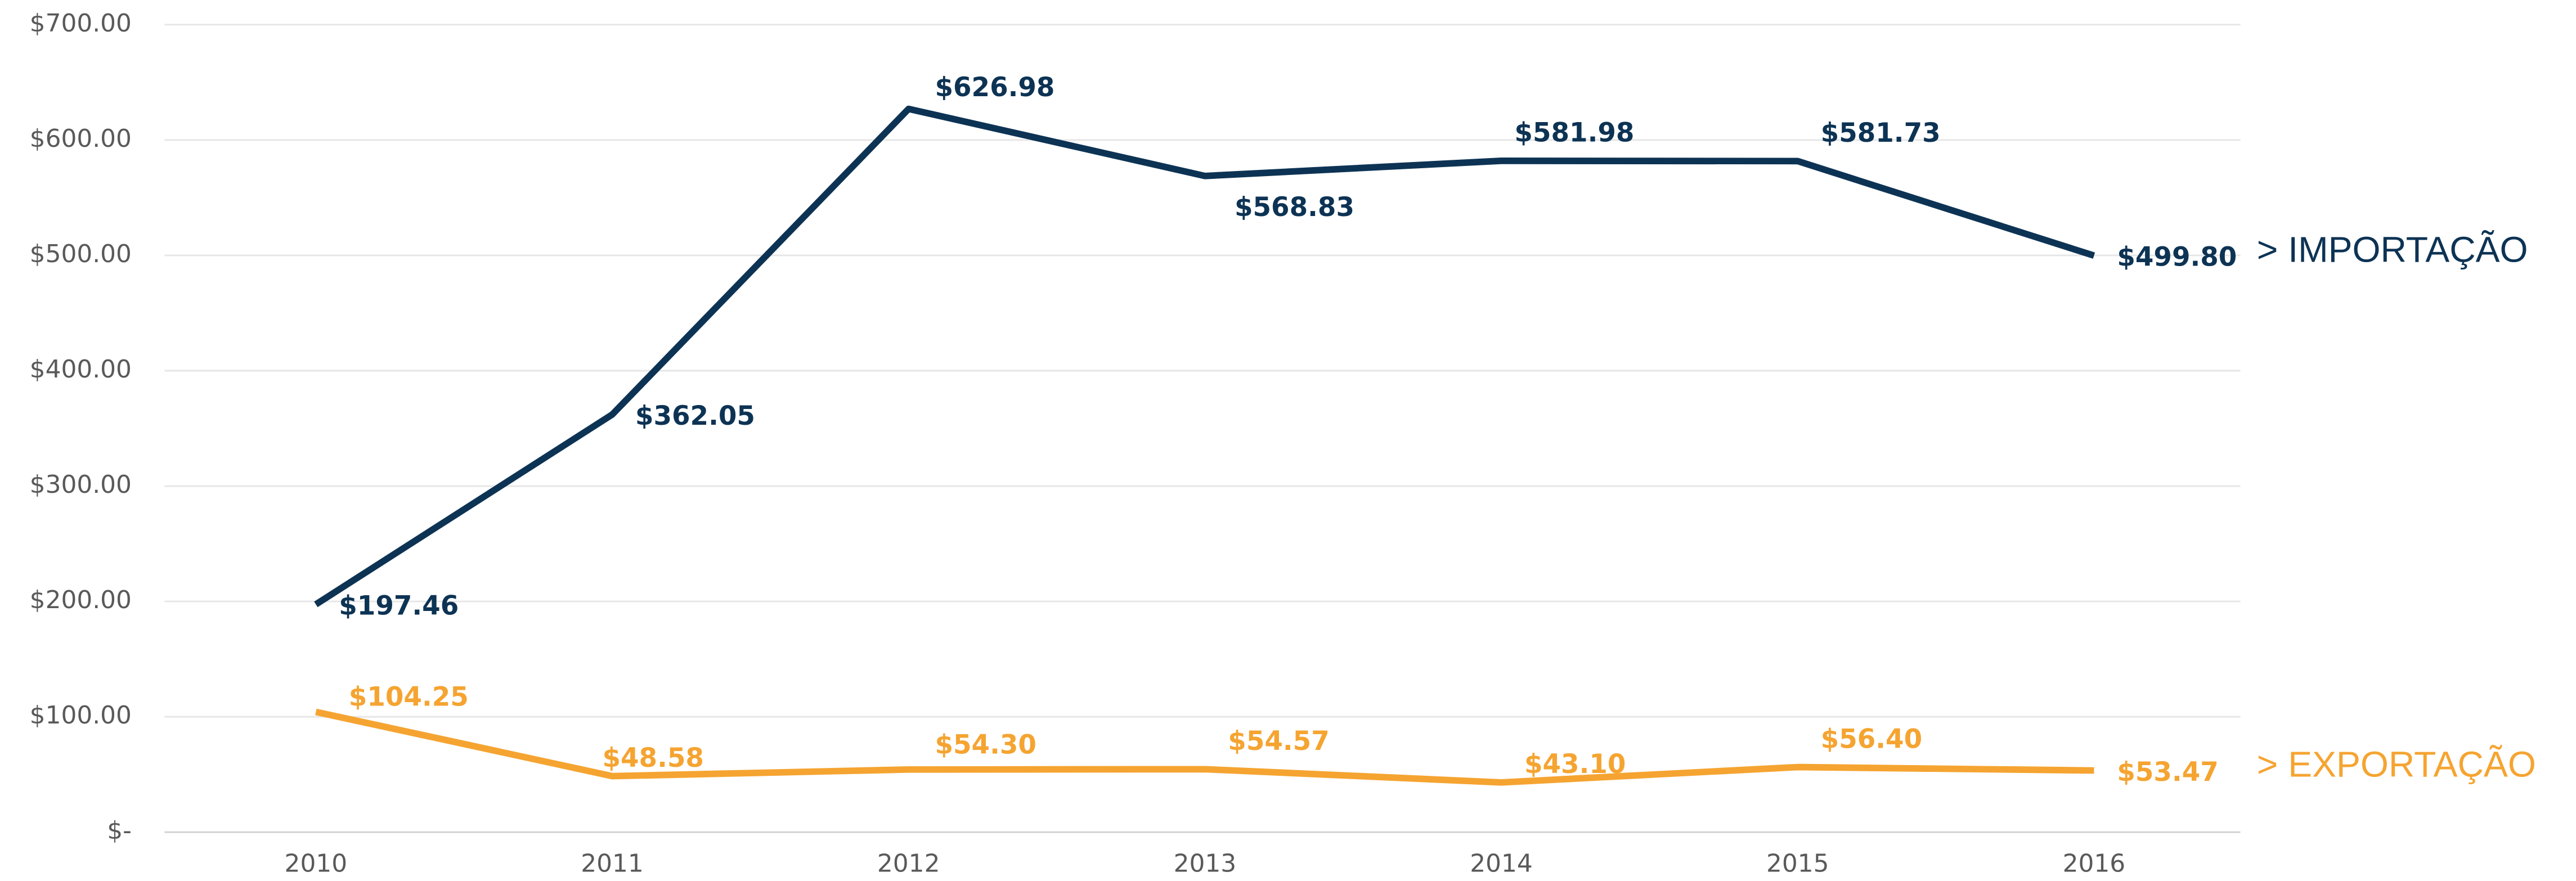 Image resolution: width=2576 pixels, height=881 pixels. What do you see at coordinates (316, 863) in the screenshot?
I see `x-tick-label: 2010` at bounding box center [316, 863].